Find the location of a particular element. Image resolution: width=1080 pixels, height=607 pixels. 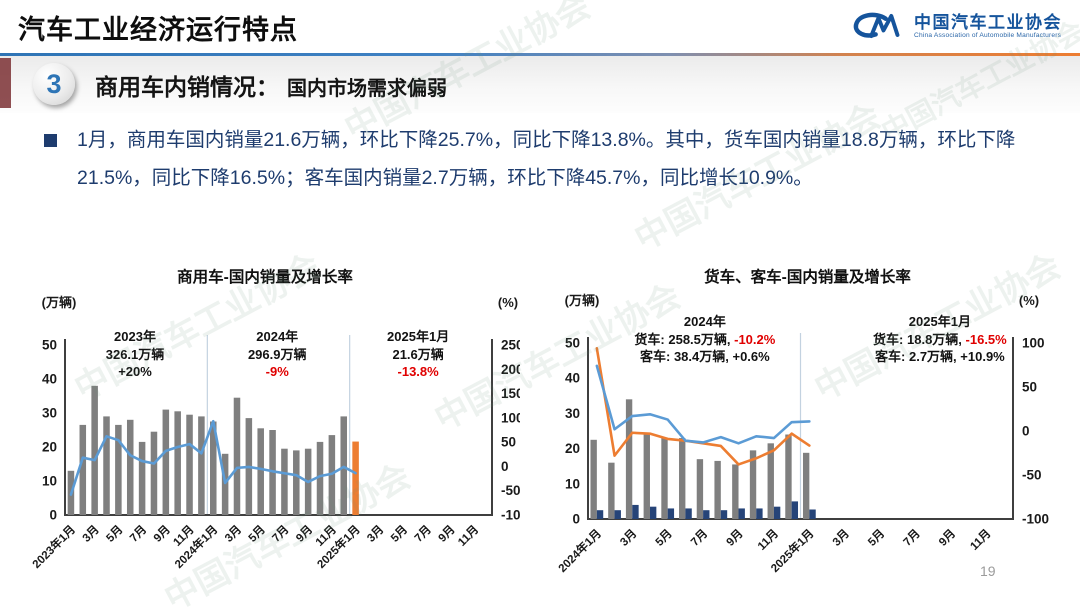

section-number-badge: 3 is located at coordinates (54, 84).